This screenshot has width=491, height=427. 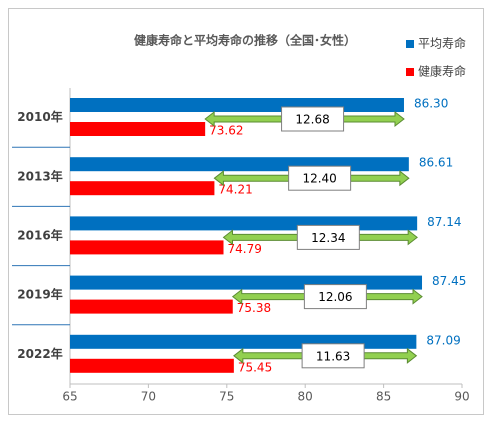 I want to click on x-tick-label: 85, so click(x=383, y=397).